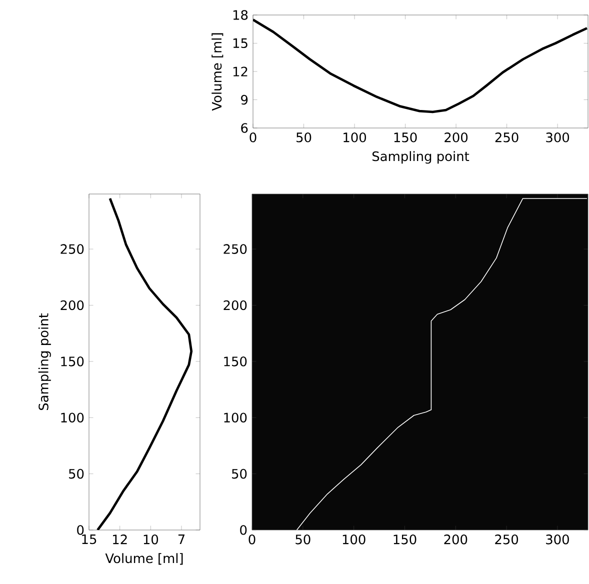 The height and width of the screenshot is (584, 589). I want to click on y-tick-label: 12, so click(240, 71).